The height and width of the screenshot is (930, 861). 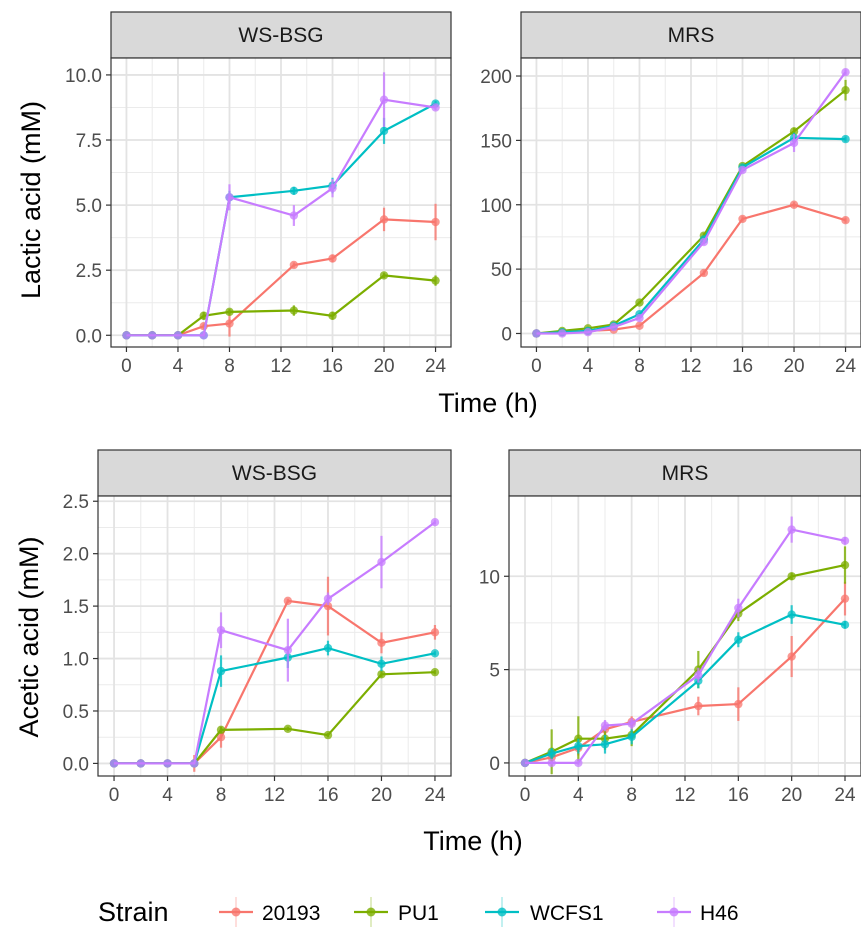 I want to click on y-tick-label: 2.0, so click(x=76, y=555).